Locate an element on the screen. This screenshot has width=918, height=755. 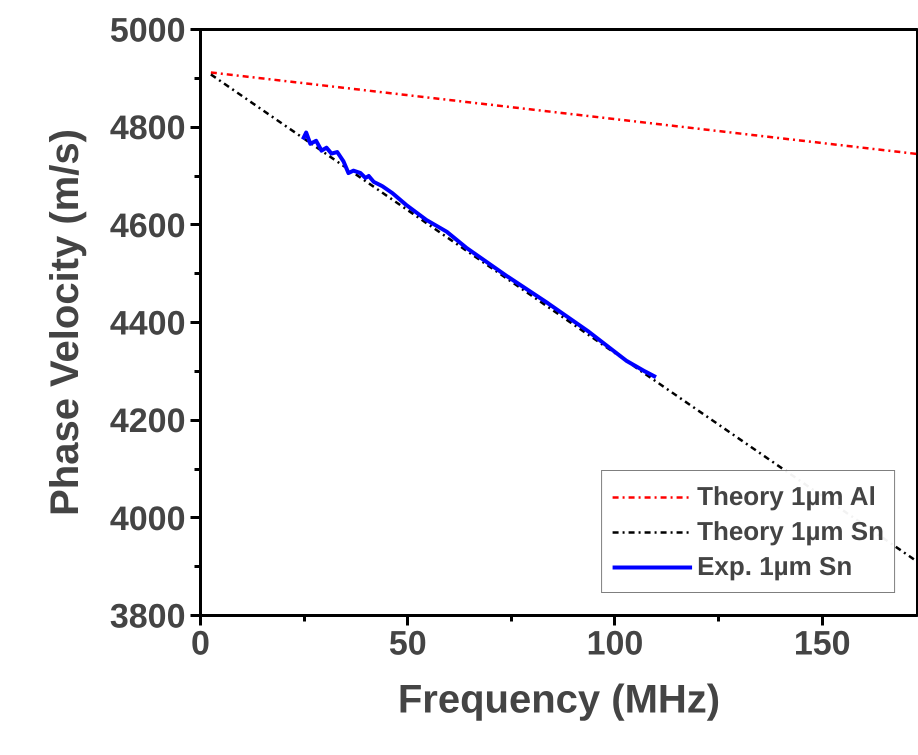
y-tick-label: 4000 is located at coordinates (148, 519).